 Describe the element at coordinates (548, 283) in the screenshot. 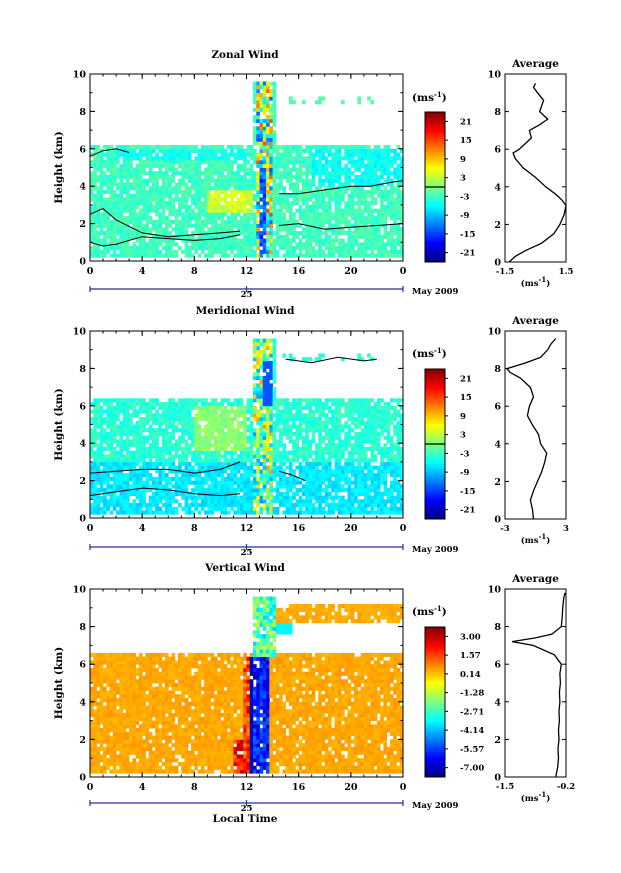

I see `unit-close: )` at that location.